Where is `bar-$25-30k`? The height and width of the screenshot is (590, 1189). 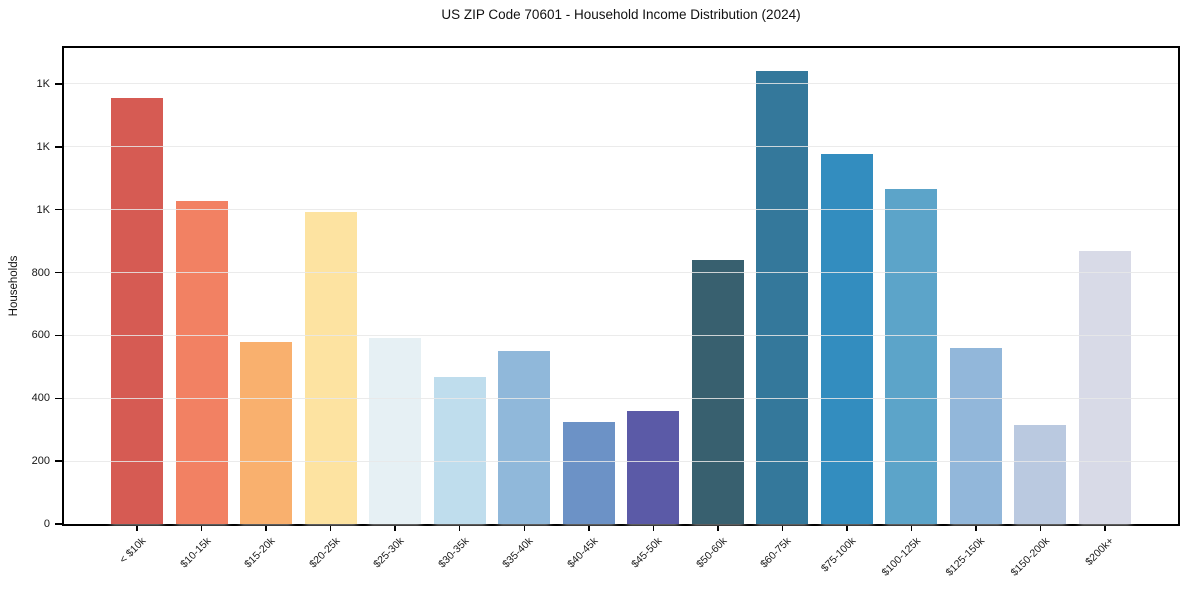
bar-$25-30k is located at coordinates (395, 430).